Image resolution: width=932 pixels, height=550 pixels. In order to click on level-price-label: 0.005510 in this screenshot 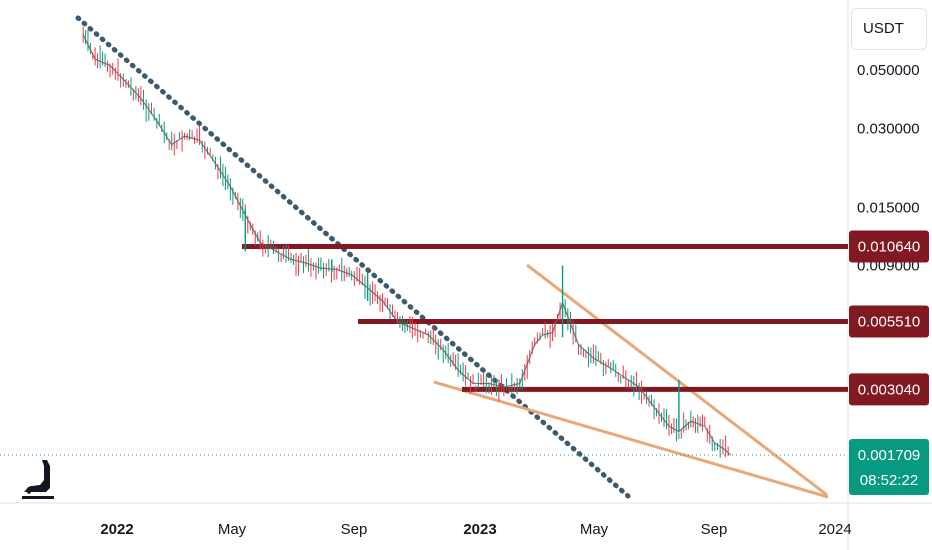, I will do `click(889, 322)`.